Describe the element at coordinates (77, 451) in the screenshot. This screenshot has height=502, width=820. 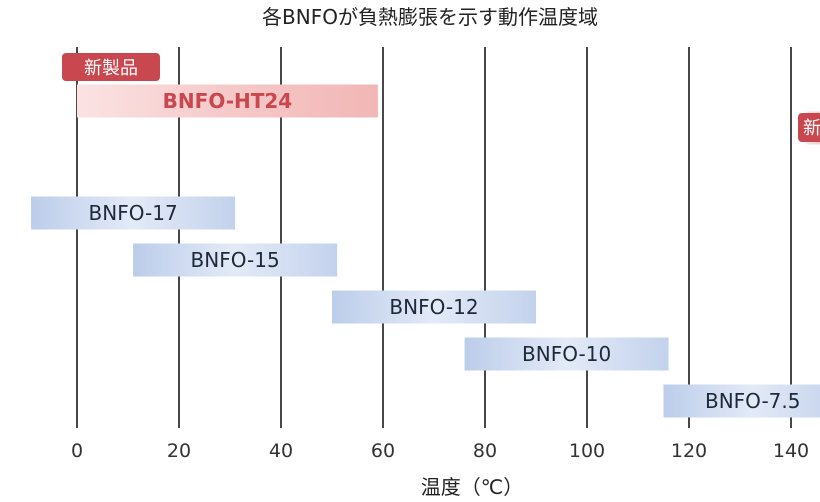
I see `x-tick-label: 0` at that location.